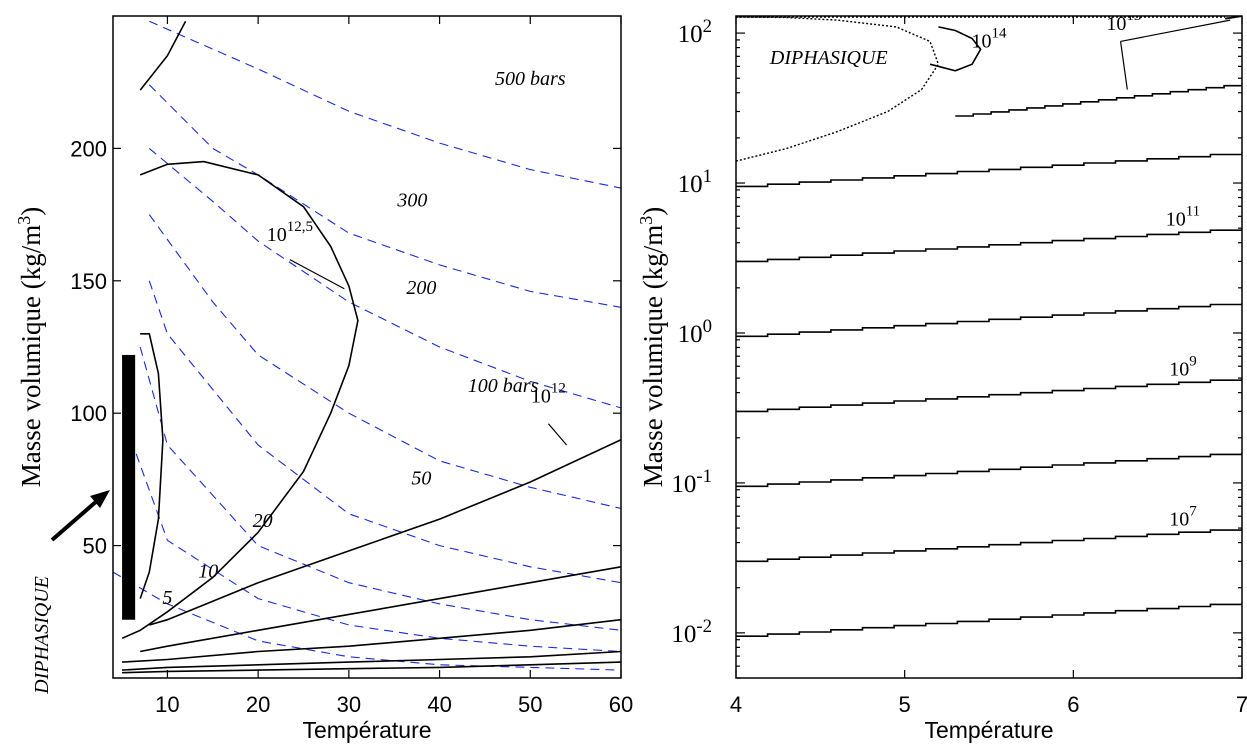 This screenshot has height=747, width=1247. What do you see at coordinates (31, 356) in the screenshot?
I see `left-y-axis-title-main: Masse volumique (kg/m` at bounding box center [31, 356].